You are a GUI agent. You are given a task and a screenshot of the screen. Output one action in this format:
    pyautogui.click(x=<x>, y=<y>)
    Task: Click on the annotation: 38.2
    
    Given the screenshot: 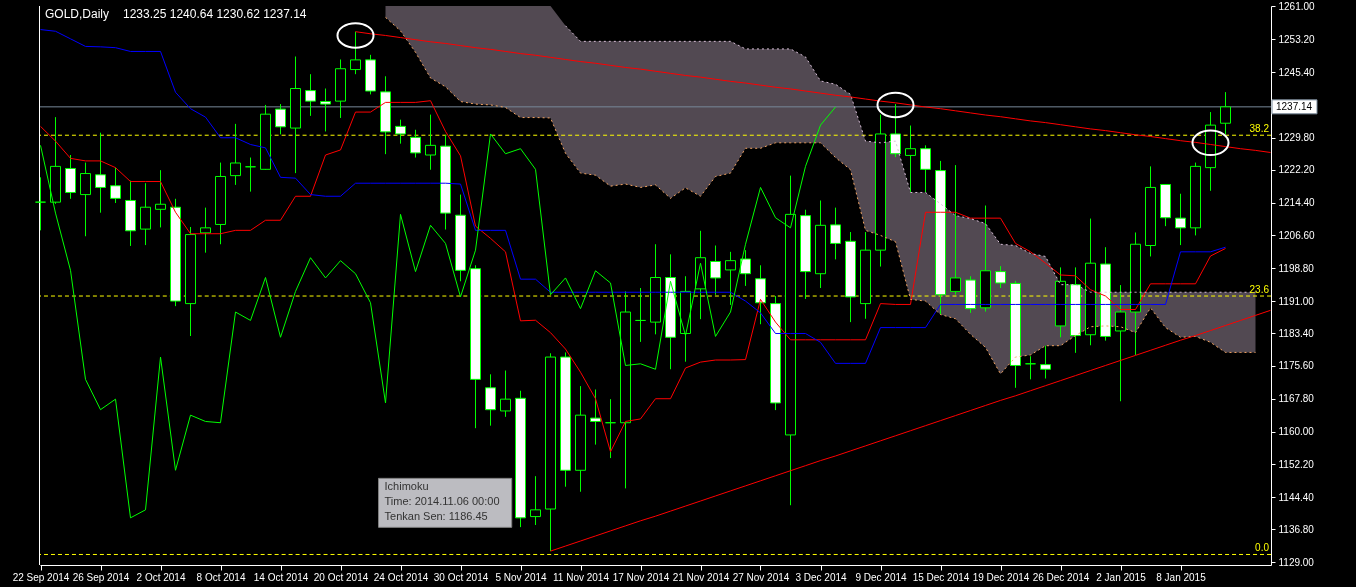 What is the action you would take?
    pyautogui.click(x=1259, y=129)
    